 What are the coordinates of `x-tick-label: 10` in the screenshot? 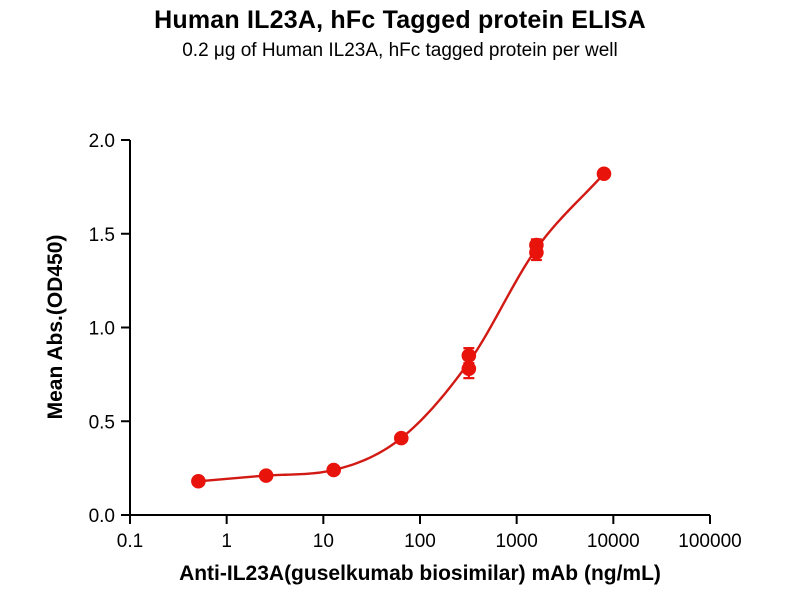 It's located at (323, 541).